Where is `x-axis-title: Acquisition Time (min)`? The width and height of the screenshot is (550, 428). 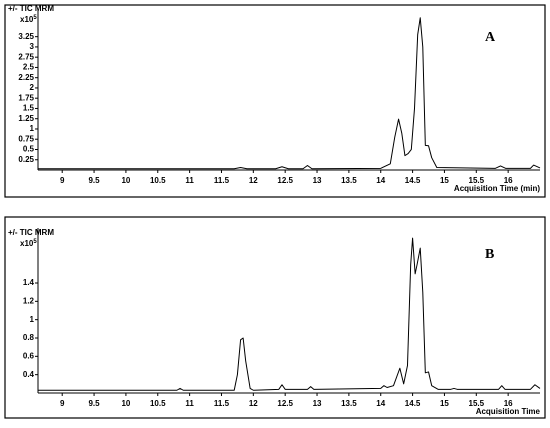
x-axis-title: Acquisition Time (min) is located at coordinates (497, 188).